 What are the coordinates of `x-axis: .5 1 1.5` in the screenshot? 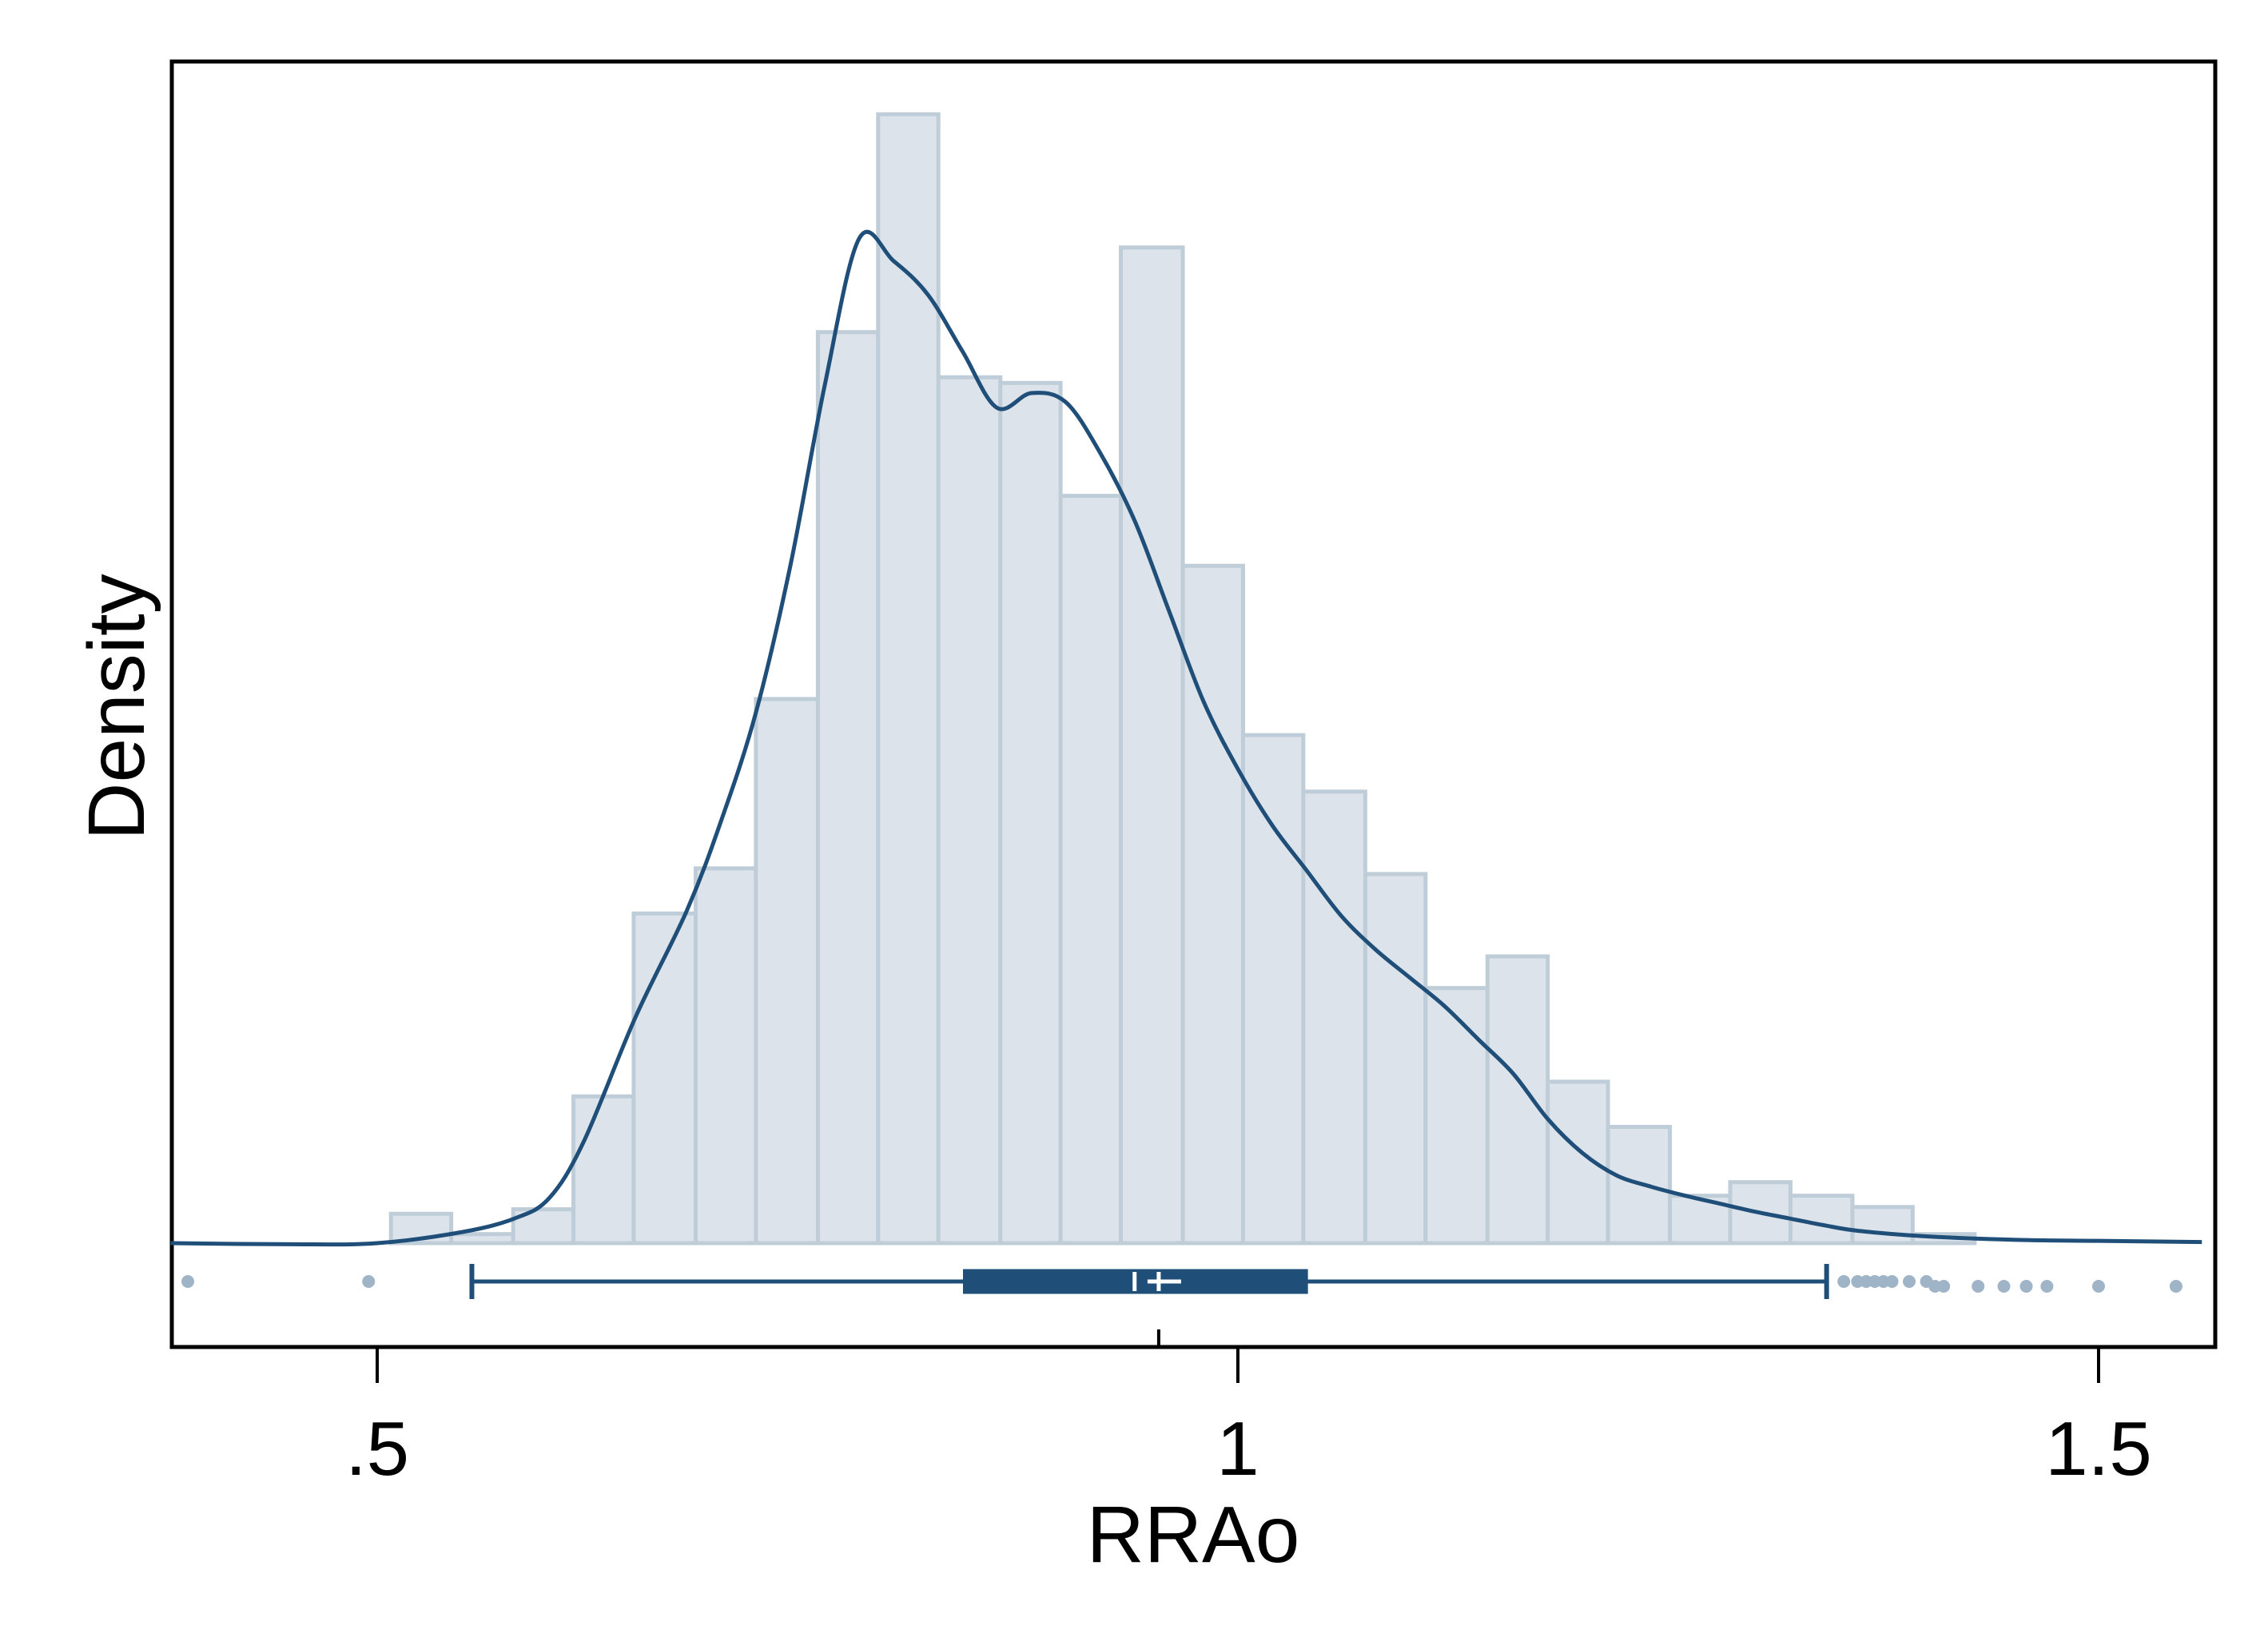 It's located at (1248, 1419).